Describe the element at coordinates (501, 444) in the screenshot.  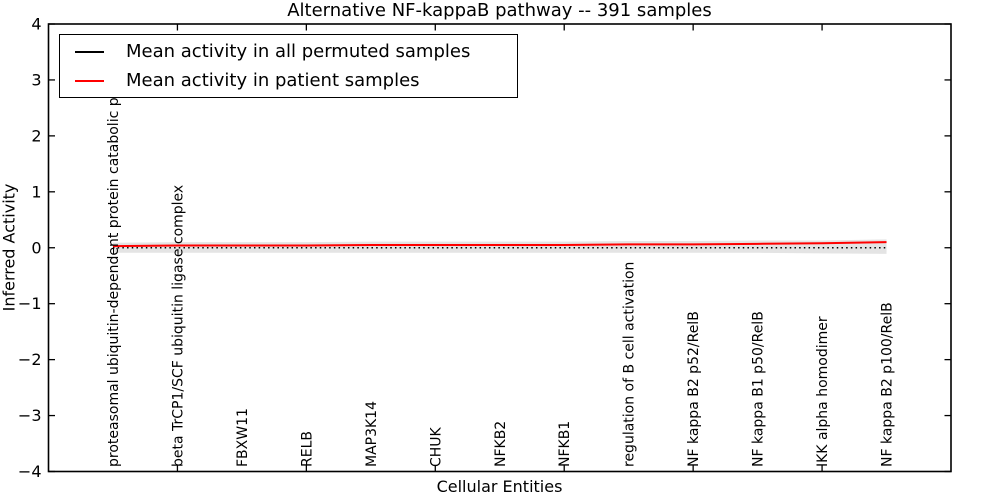
I see `category-label: NFKB2` at that location.